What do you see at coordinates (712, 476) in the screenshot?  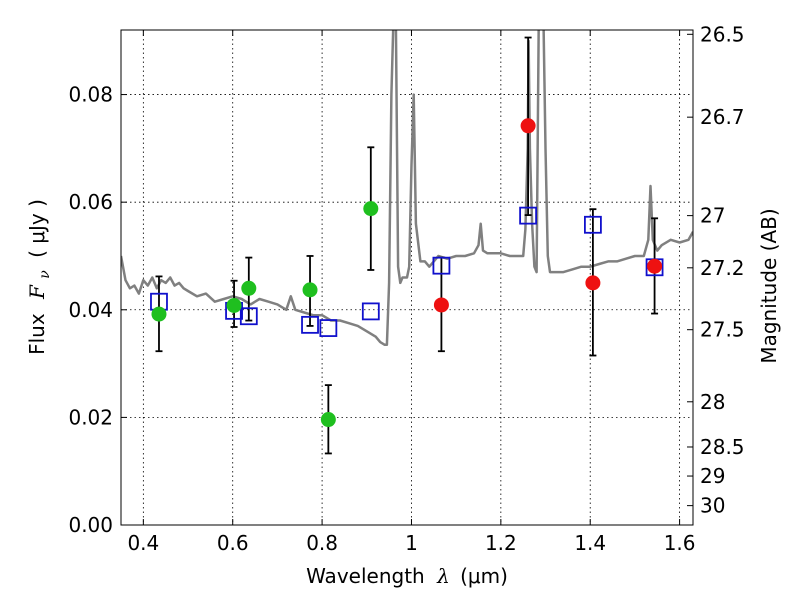 I see `right-tick-label: 29` at bounding box center [712, 476].